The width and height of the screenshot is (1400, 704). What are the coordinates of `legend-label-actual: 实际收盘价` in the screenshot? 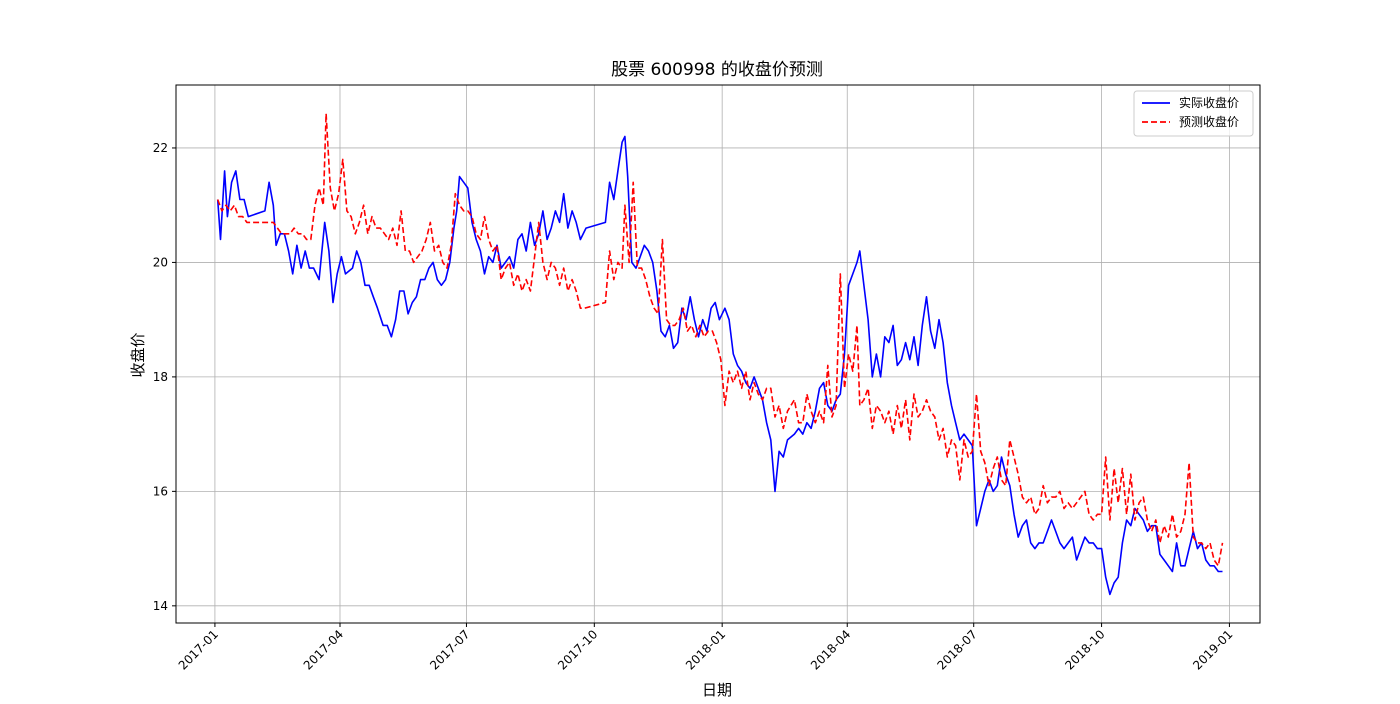 It's located at (1209, 102).